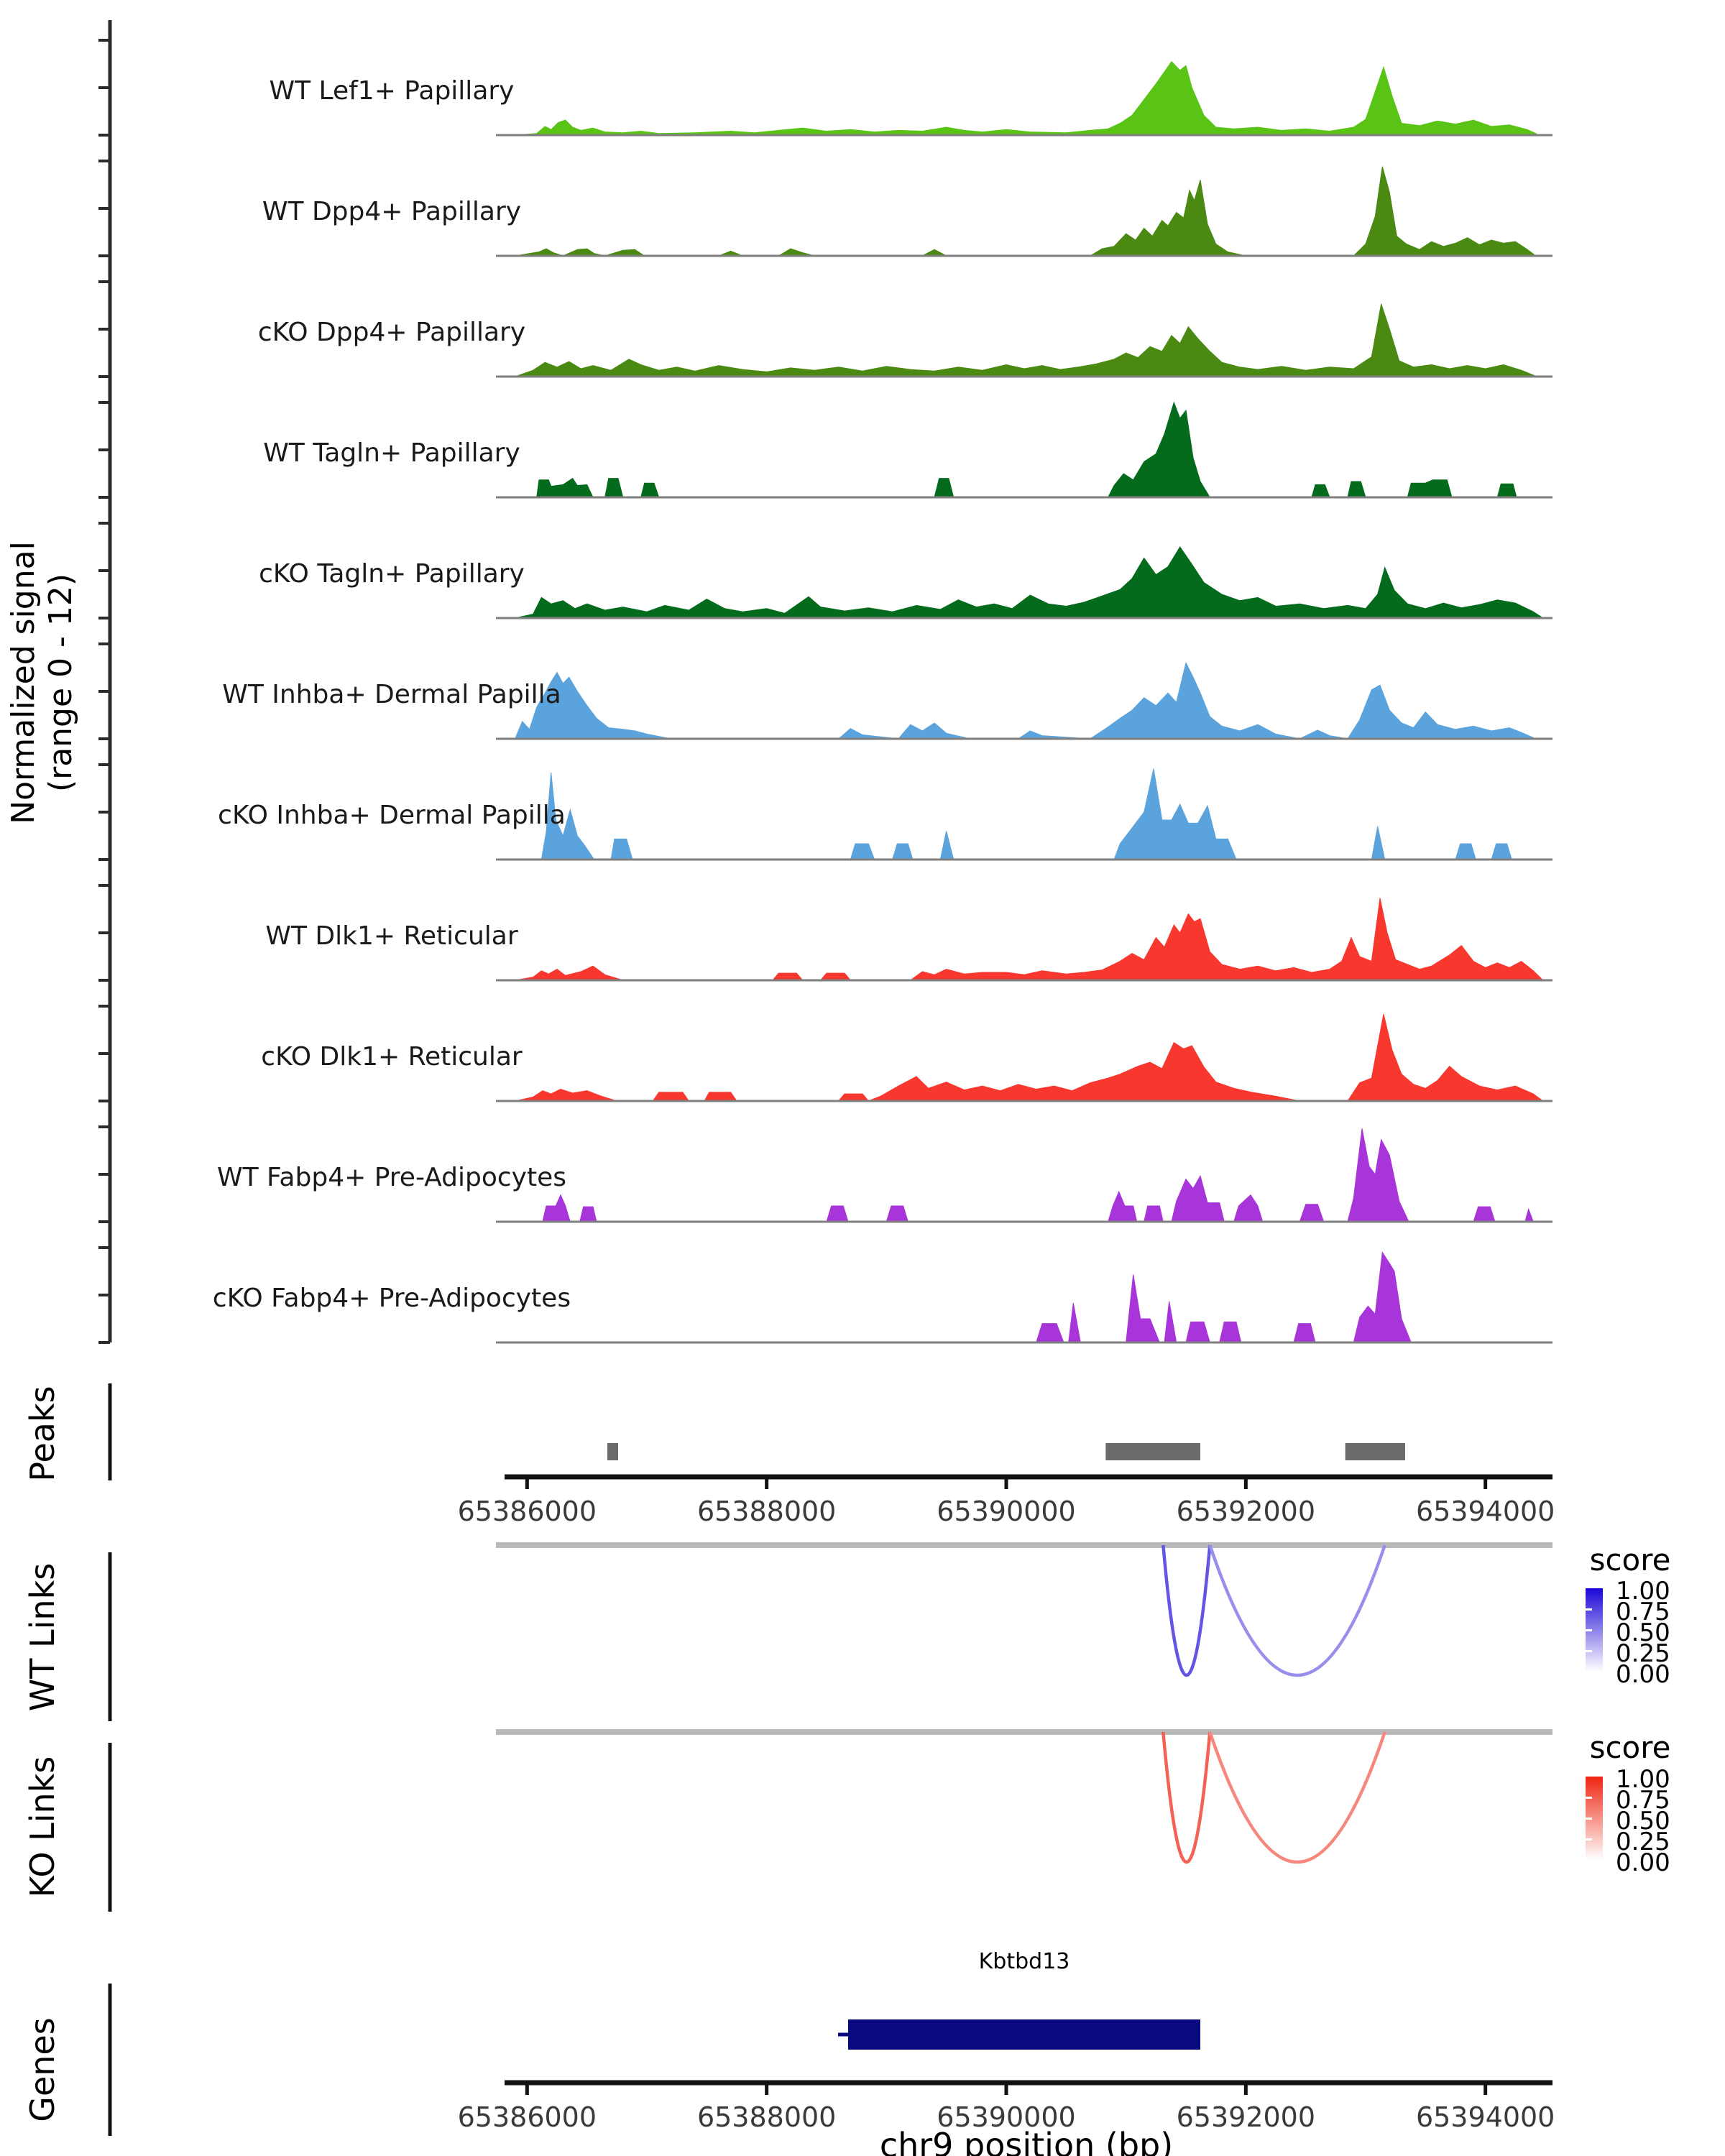  What do you see at coordinates (392, 574) in the screenshot?
I see `track-label: cKO Tagln+ Papillary` at bounding box center [392, 574].